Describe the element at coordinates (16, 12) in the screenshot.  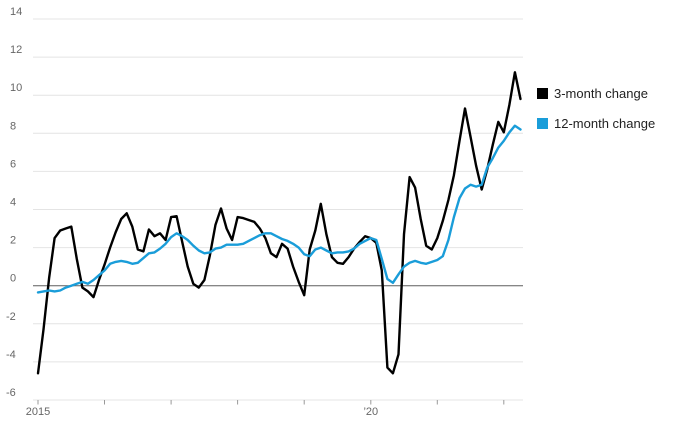
I see `y-axis-label: 14` at that location.